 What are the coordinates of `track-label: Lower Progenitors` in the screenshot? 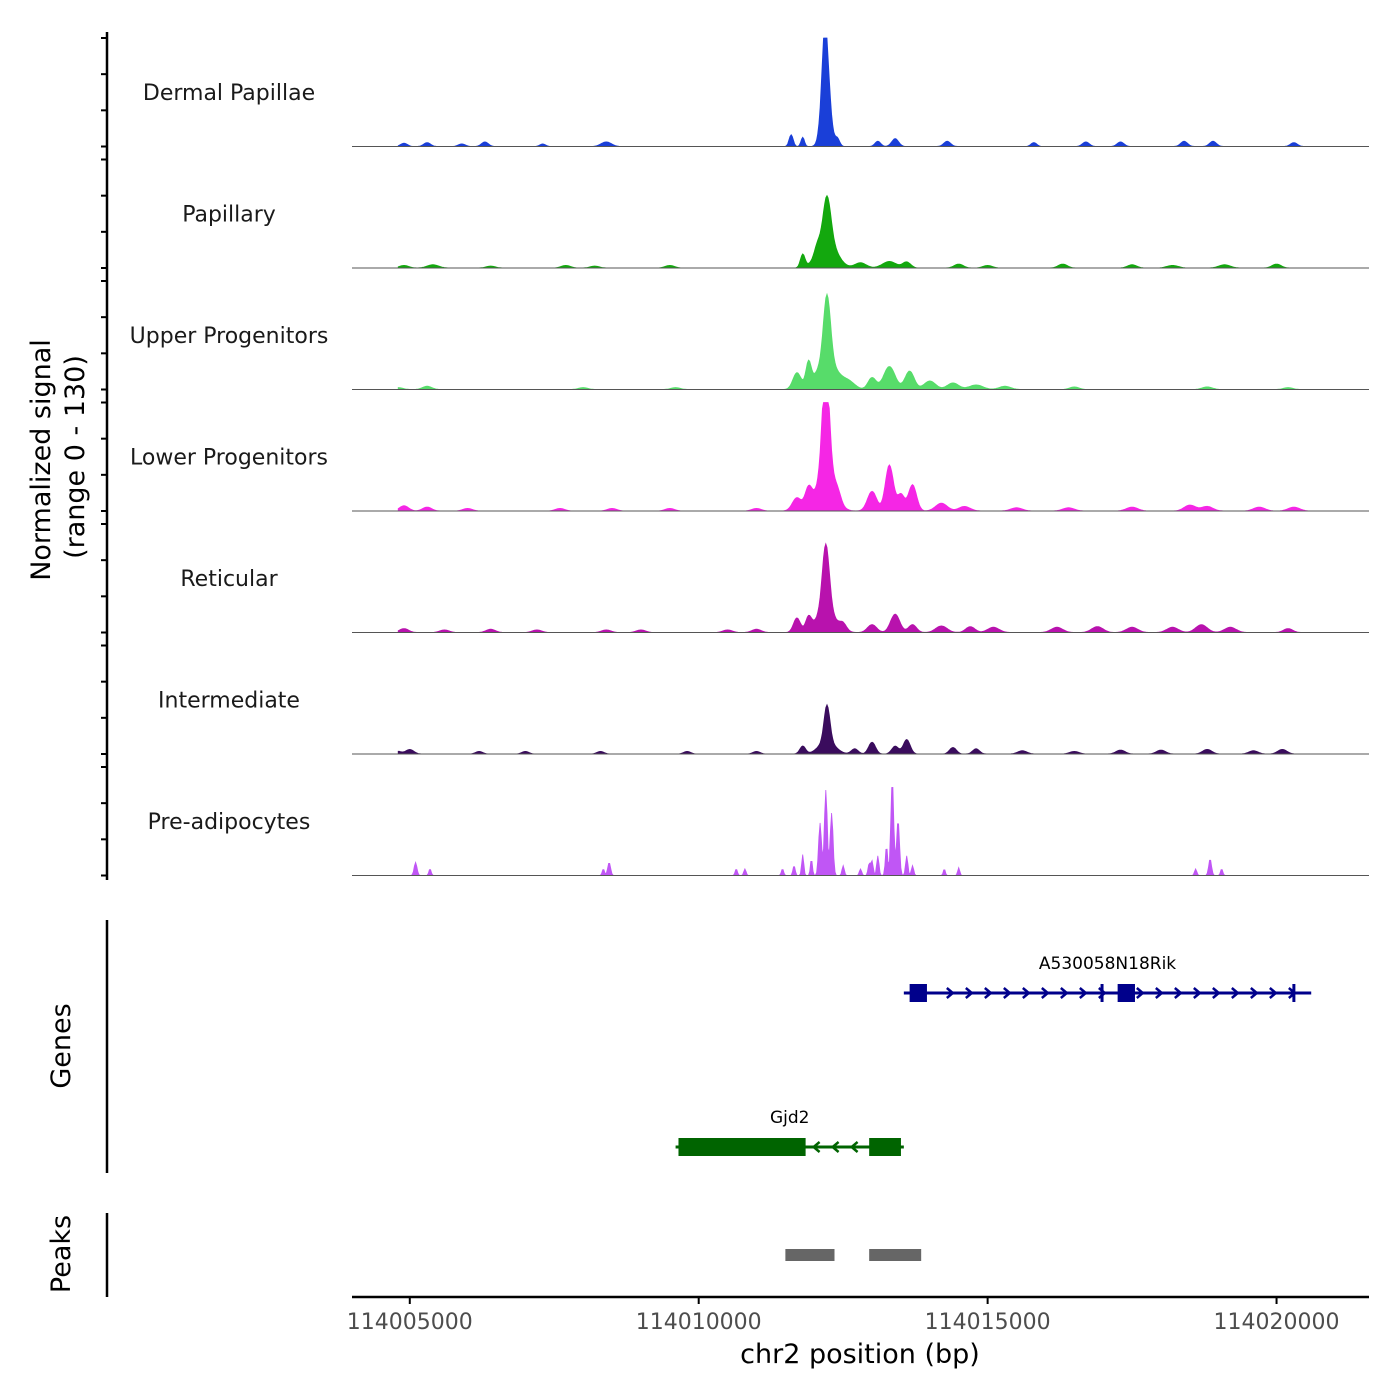 It's located at (229, 458).